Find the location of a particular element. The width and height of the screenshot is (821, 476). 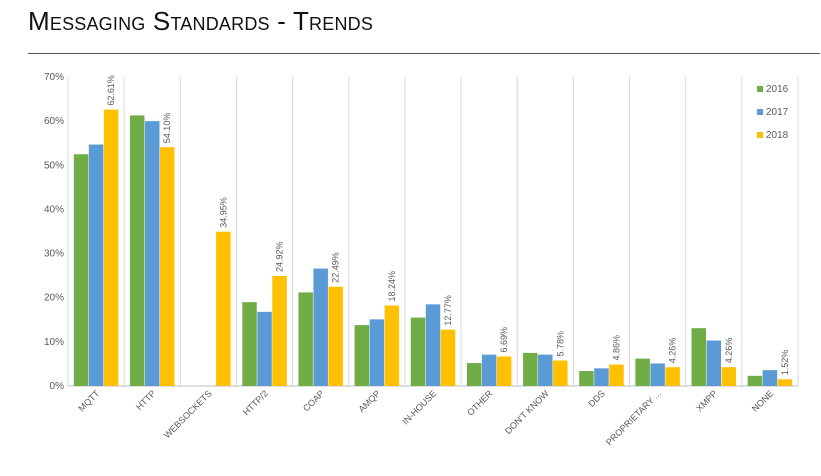

category-label: HTTP/2 is located at coordinates (255, 402).